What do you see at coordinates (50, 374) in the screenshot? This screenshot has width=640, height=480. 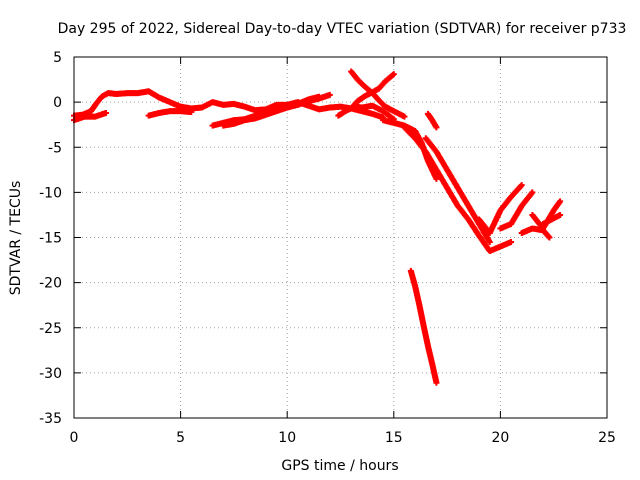 I see `y-tick-label: -30` at bounding box center [50, 374].